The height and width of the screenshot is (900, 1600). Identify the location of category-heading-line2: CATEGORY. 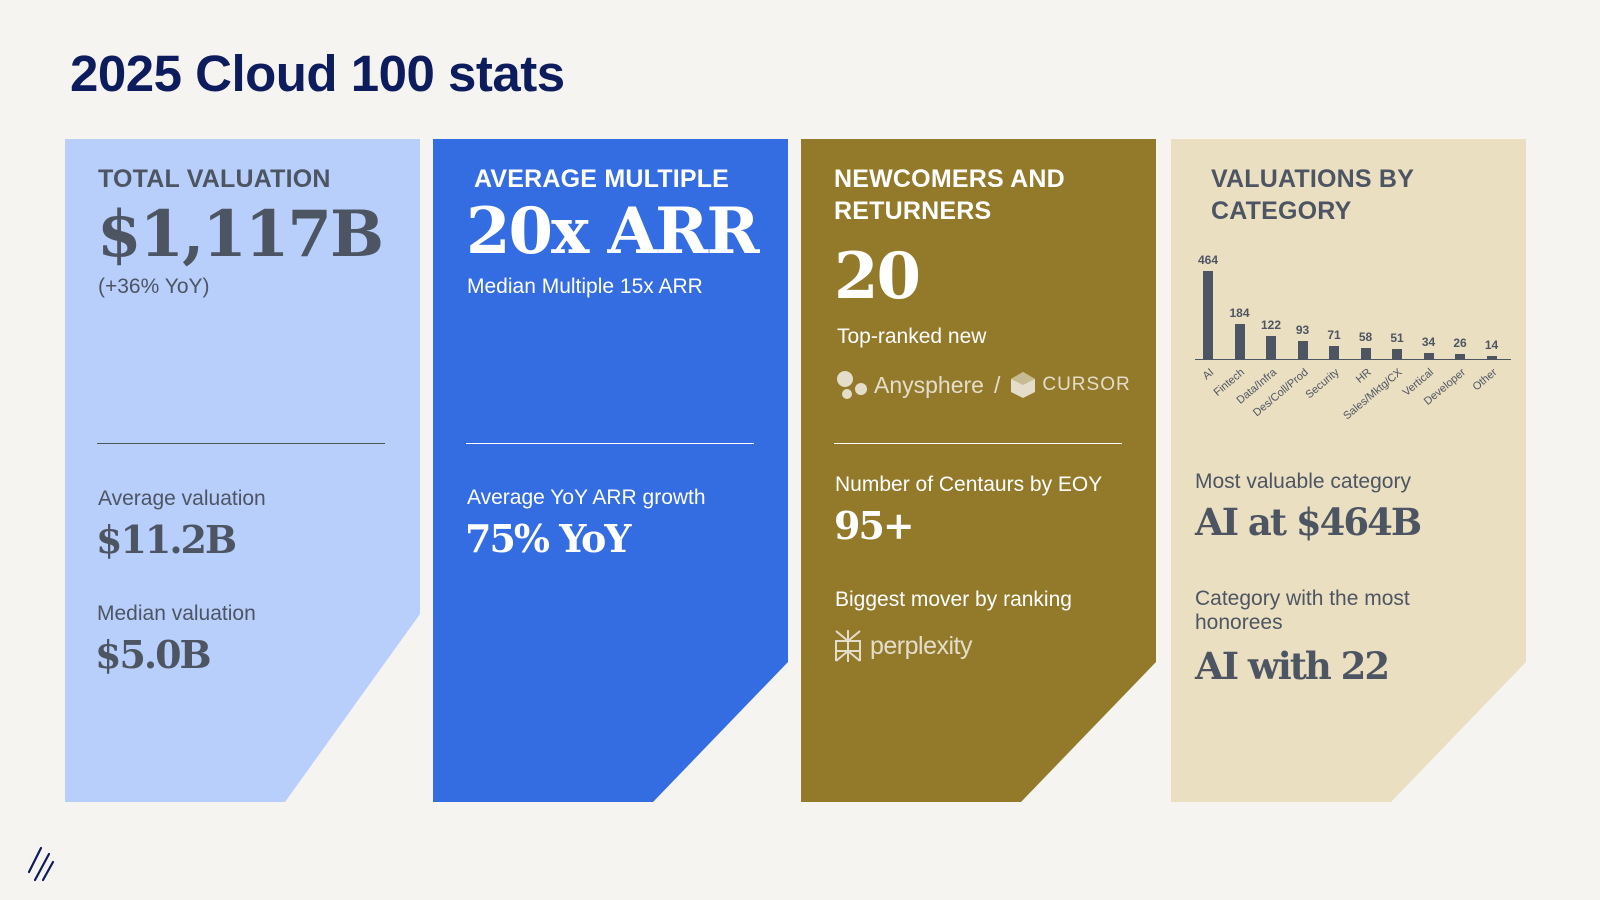
(1281, 211).